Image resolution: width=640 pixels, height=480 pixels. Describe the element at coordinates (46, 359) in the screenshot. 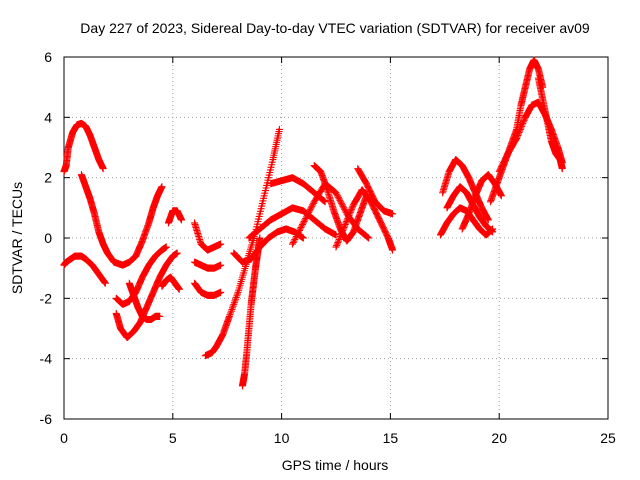

I see `y-tick-label: -4` at that location.